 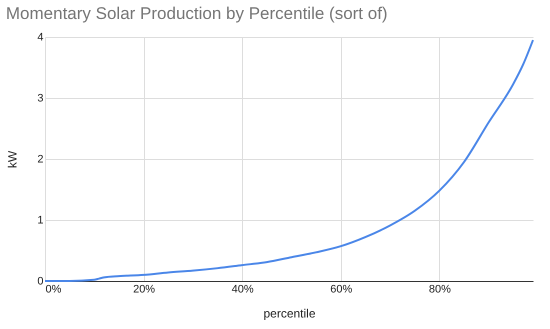 I want to click on x-tick-label: 80%, so click(x=440, y=290).